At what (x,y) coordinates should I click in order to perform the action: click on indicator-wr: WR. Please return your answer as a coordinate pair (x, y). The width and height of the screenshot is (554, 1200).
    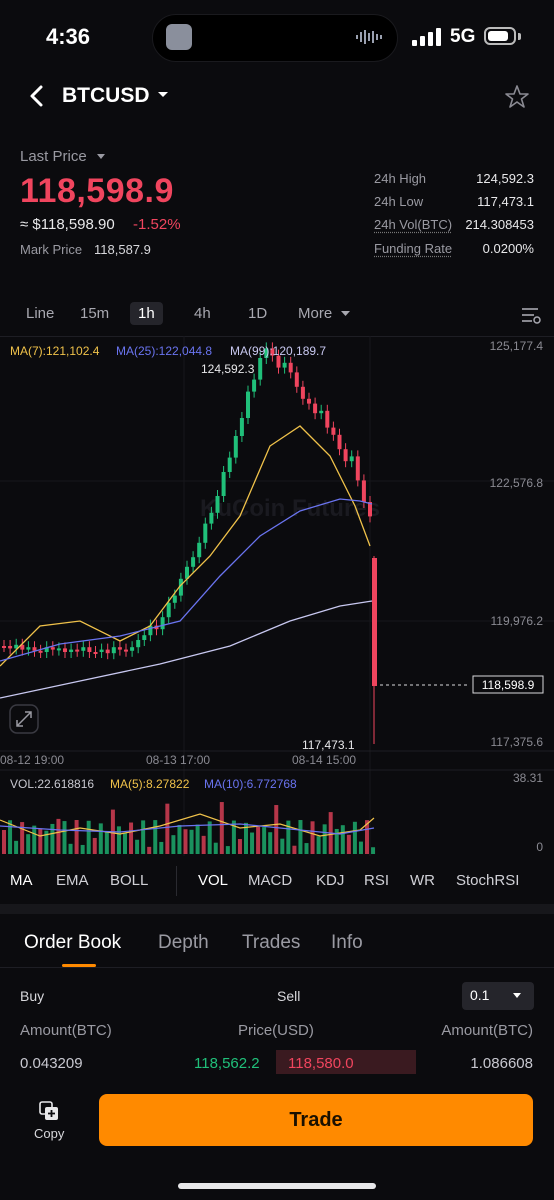
    Looking at the image, I should click on (422, 880).